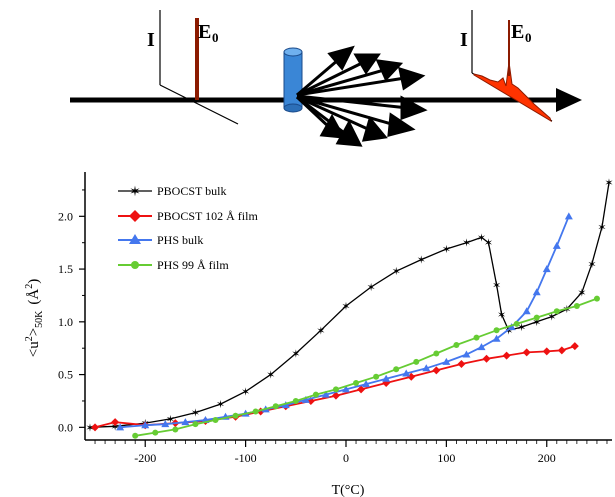  What do you see at coordinates (547, 458) in the screenshot?
I see `x-tick-label: 200` at bounding box center [547, 458].